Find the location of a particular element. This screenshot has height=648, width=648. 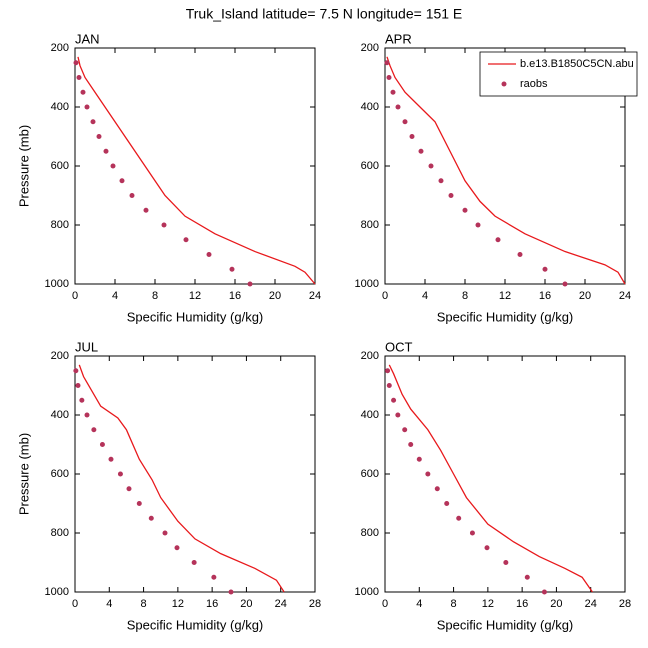

panel-title: APR is located at coordinates (398, 38).